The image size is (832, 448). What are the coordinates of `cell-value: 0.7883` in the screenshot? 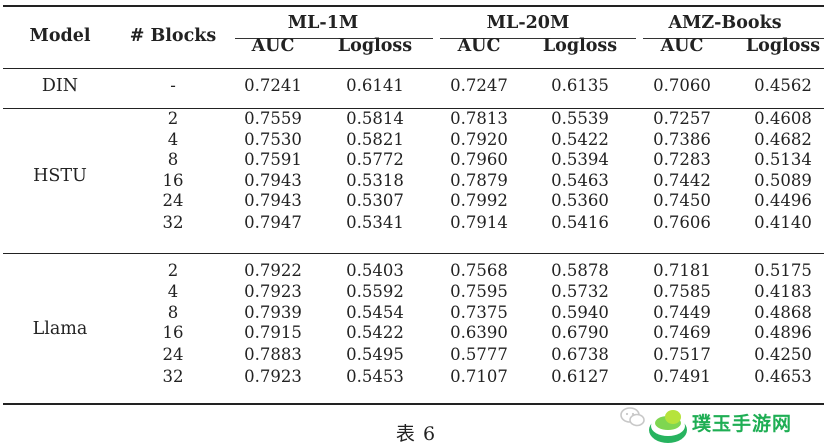 It's located at (273, 354).